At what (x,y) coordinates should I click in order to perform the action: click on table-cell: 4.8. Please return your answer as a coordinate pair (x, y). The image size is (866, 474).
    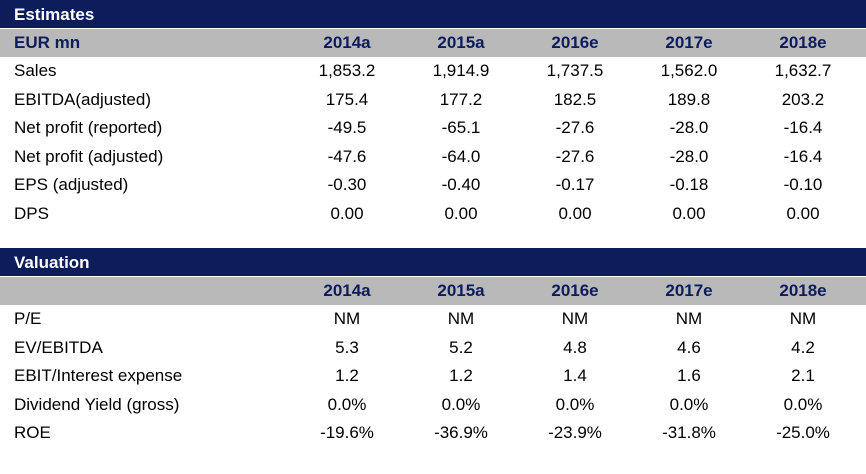
    Looking at the image, I should click on (575, 347).